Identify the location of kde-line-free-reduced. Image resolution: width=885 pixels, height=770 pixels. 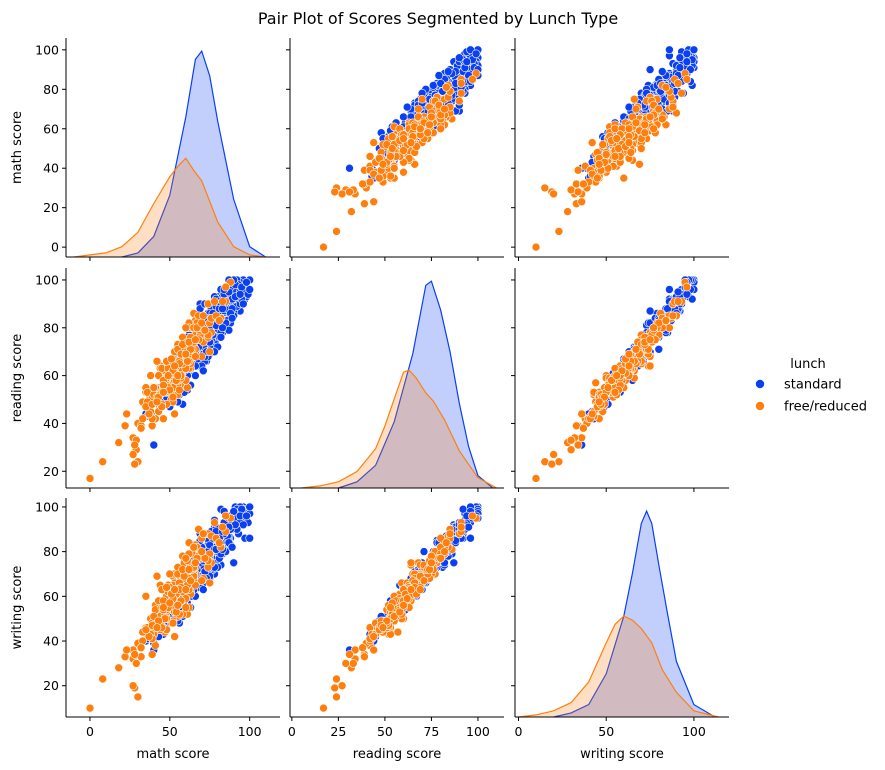
(169, 207).